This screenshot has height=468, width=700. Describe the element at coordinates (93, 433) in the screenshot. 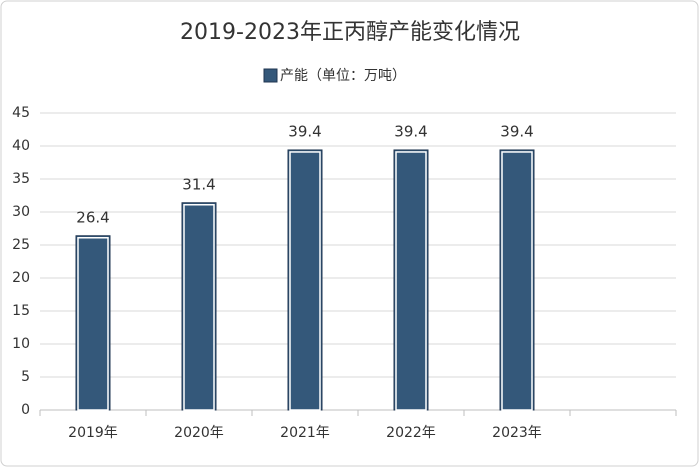

I see `x-tick-label: 2019年` at that location.